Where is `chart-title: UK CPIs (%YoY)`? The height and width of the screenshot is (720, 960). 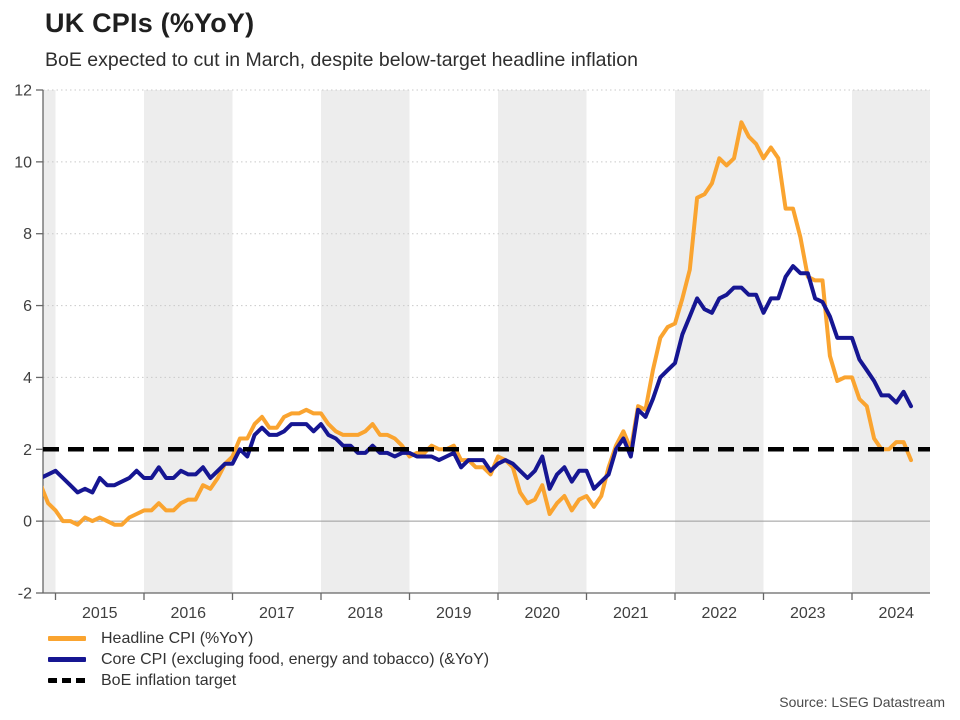
chart-title: UK CPIs (%YoY) is located at coordinates (150, 23).